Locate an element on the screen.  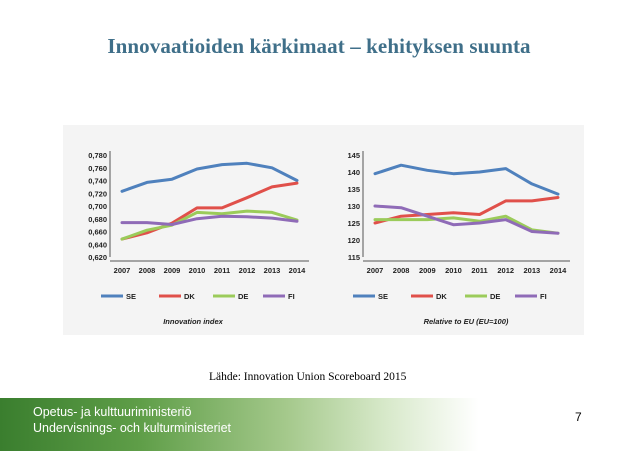
y-tick-label: 0,700 is located at coordinates (97, 206).